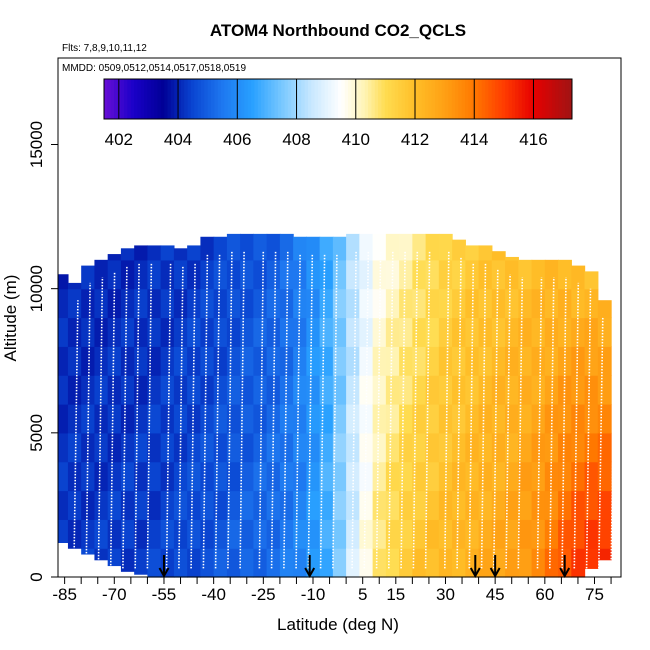 The width and height of the screenshot is (650, 650). Describe the element at coordinates (42, 351) in the screenshot. I see `y-axis: 0 5000 10000 15000` at that location.